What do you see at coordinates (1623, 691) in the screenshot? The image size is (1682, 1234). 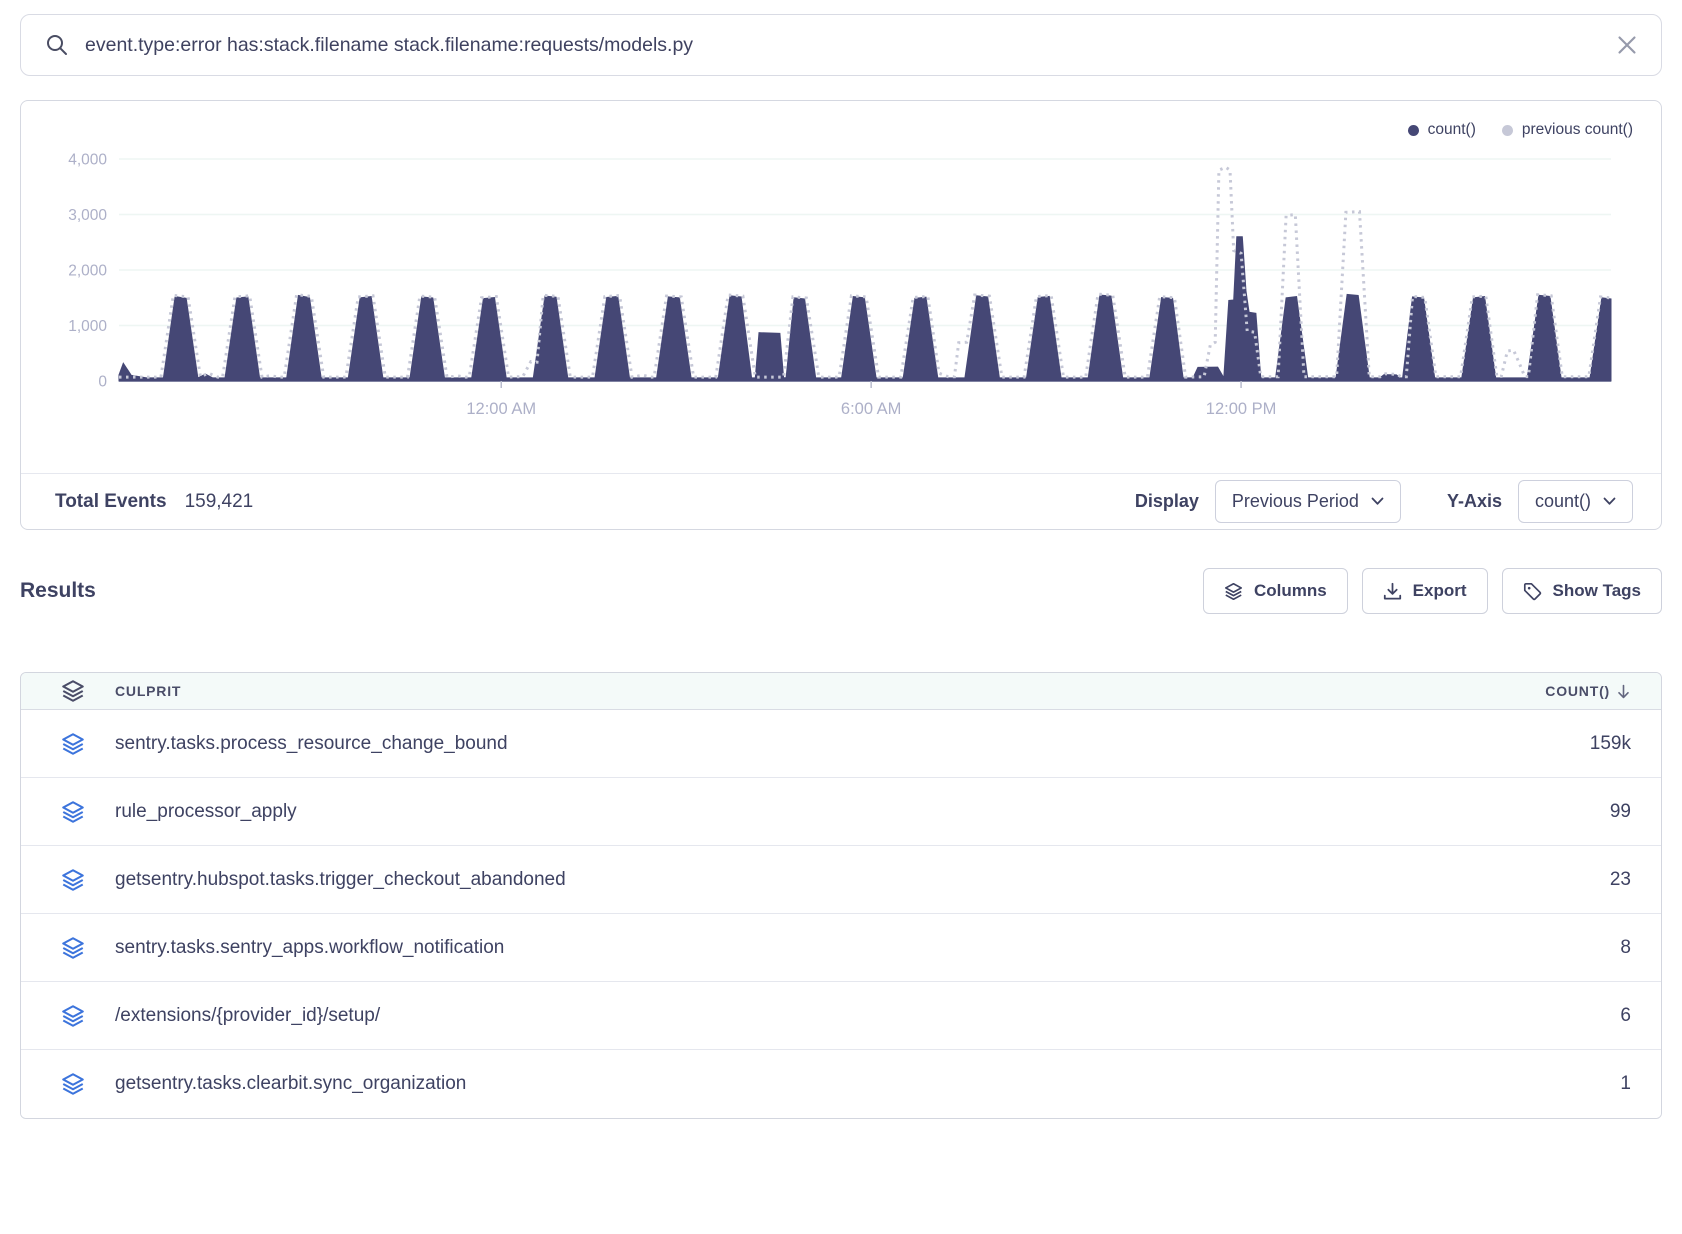 I see `arrow-down-icon` at bounding box center [1623, 691].